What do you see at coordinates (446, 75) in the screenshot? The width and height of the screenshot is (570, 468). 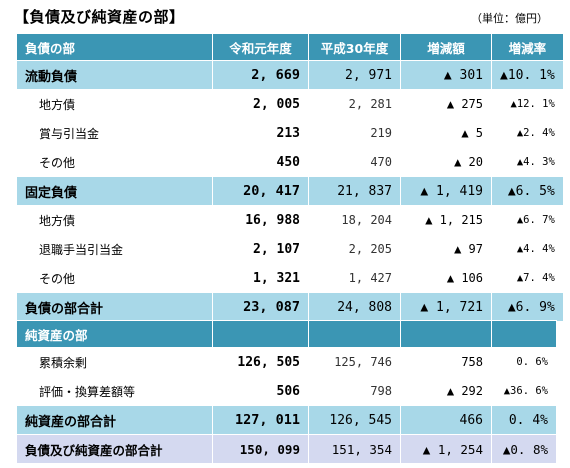 I see `change-amount: ▲ 301` at bounding box center [446, 75].